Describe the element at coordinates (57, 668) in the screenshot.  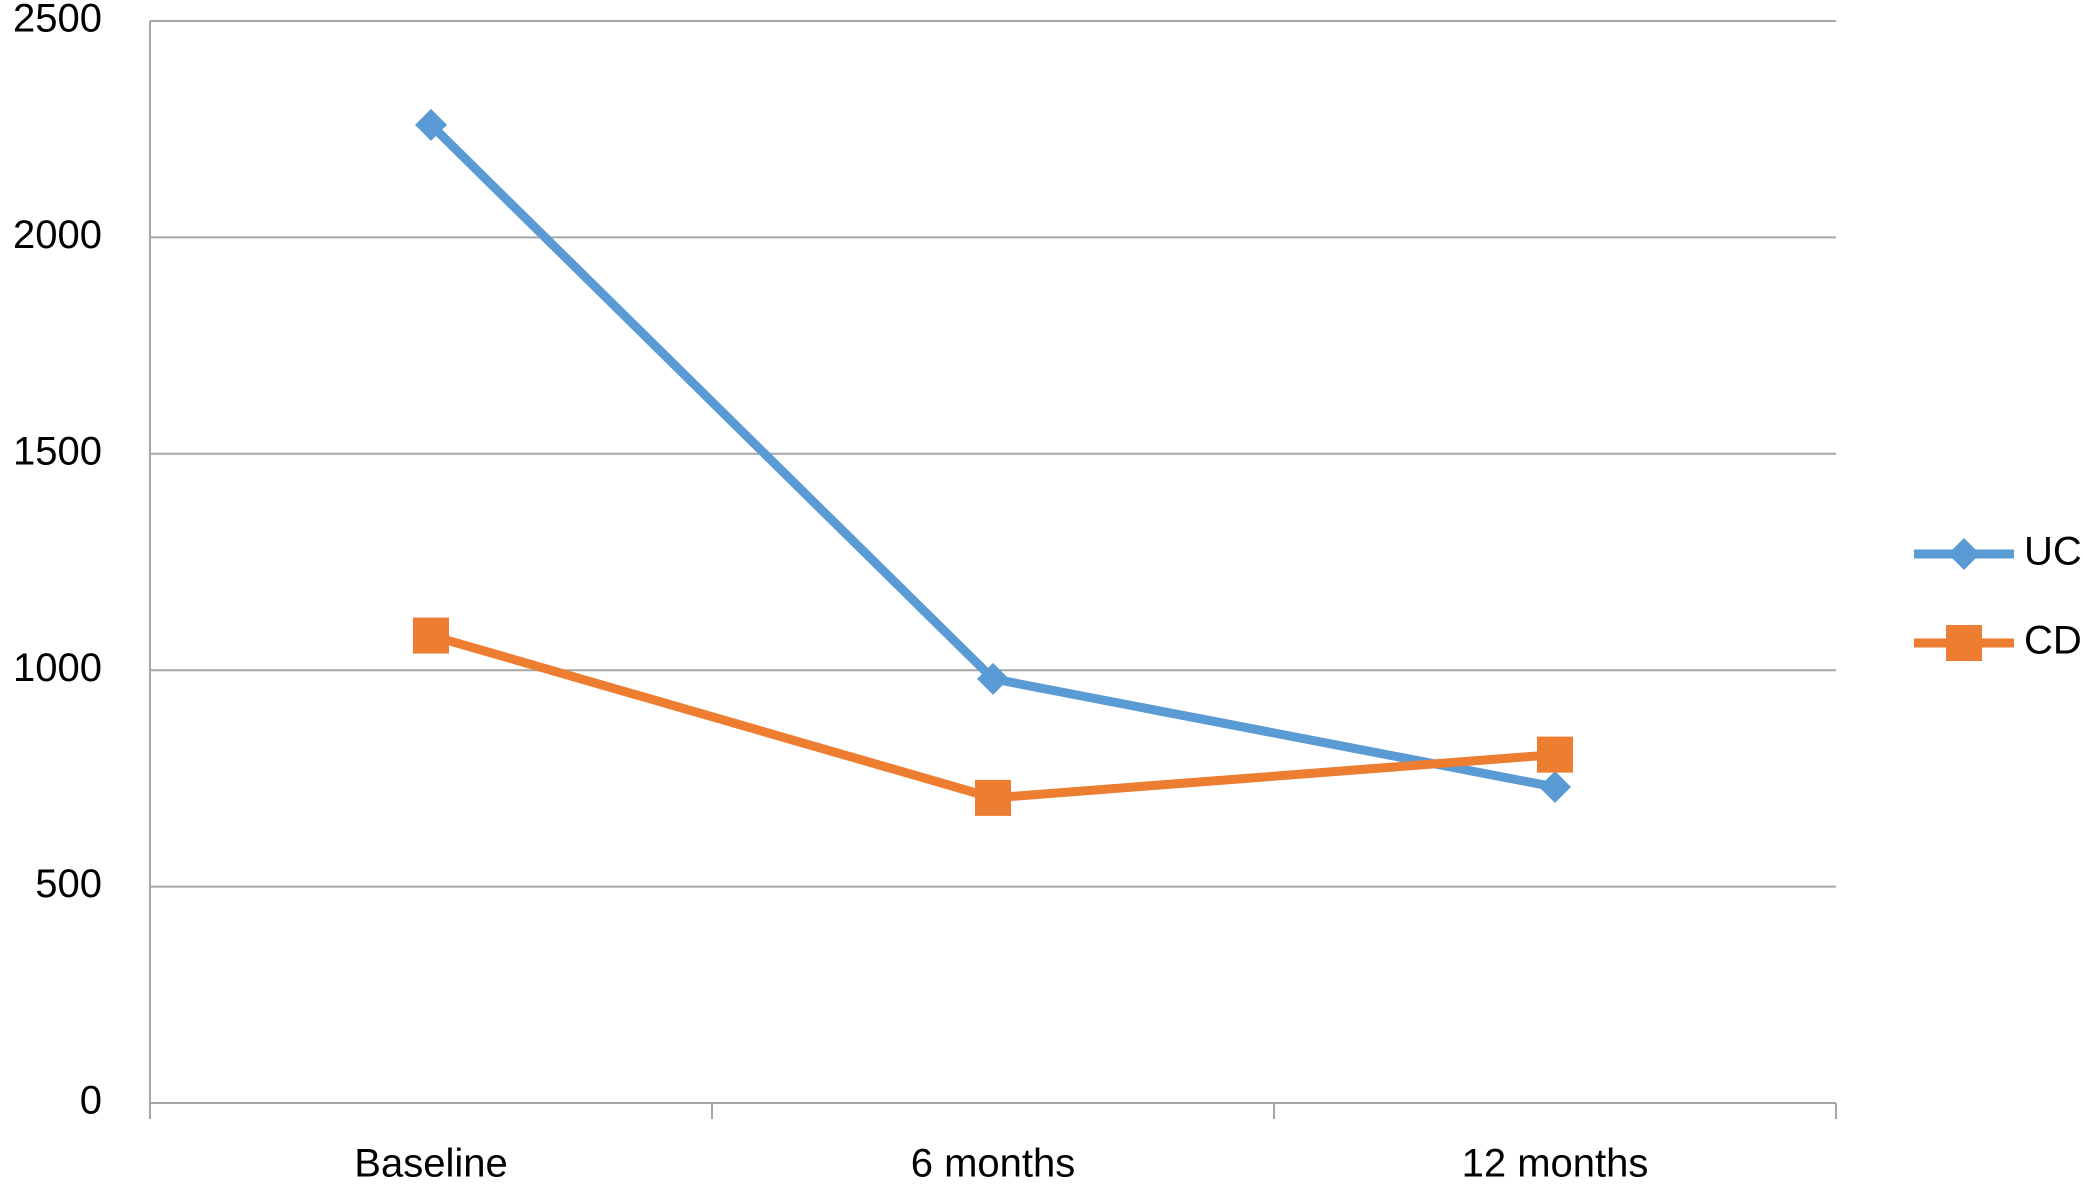
I see `y-tick-label: 1000` at that location.